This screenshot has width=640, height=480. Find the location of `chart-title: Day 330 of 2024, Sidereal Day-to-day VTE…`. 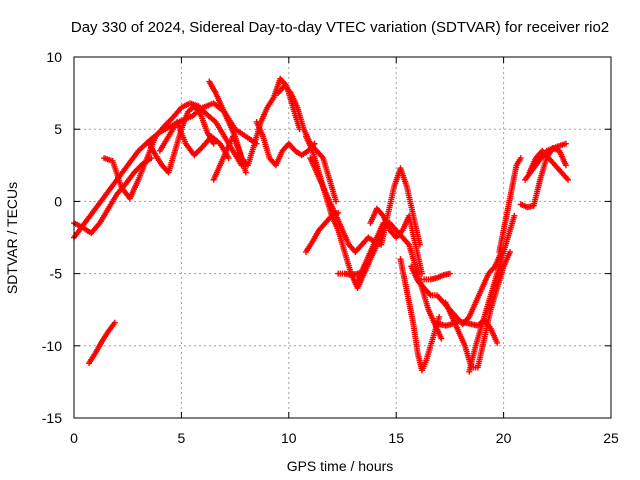

chart-title: Day 330 of 2024, Sidereal Day-to-day VTE… is located at coordinates (340, 27).